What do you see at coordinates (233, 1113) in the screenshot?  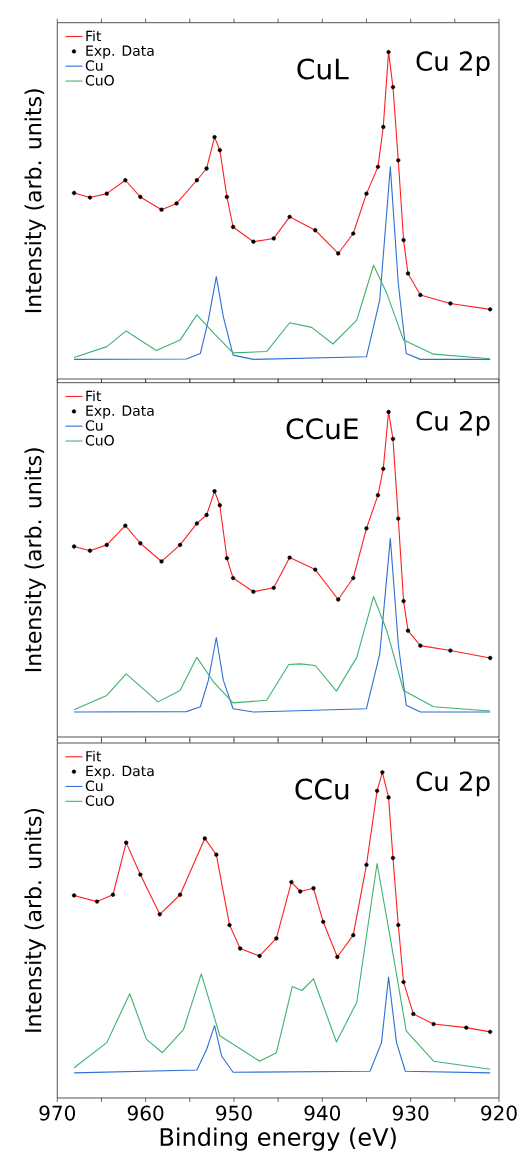 I see `x-tick-label: 950` at bounding box center [233, 1113].